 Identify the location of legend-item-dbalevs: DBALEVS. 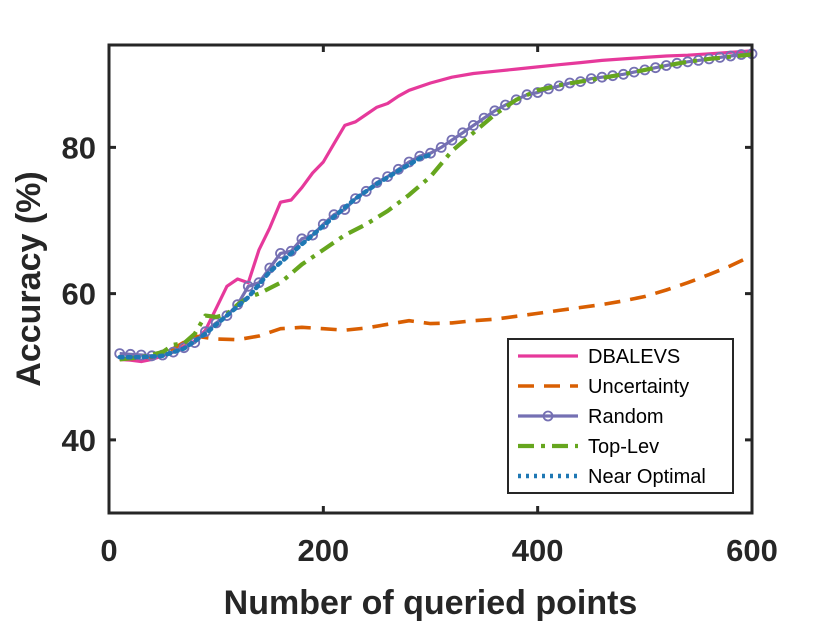
(599, 357).